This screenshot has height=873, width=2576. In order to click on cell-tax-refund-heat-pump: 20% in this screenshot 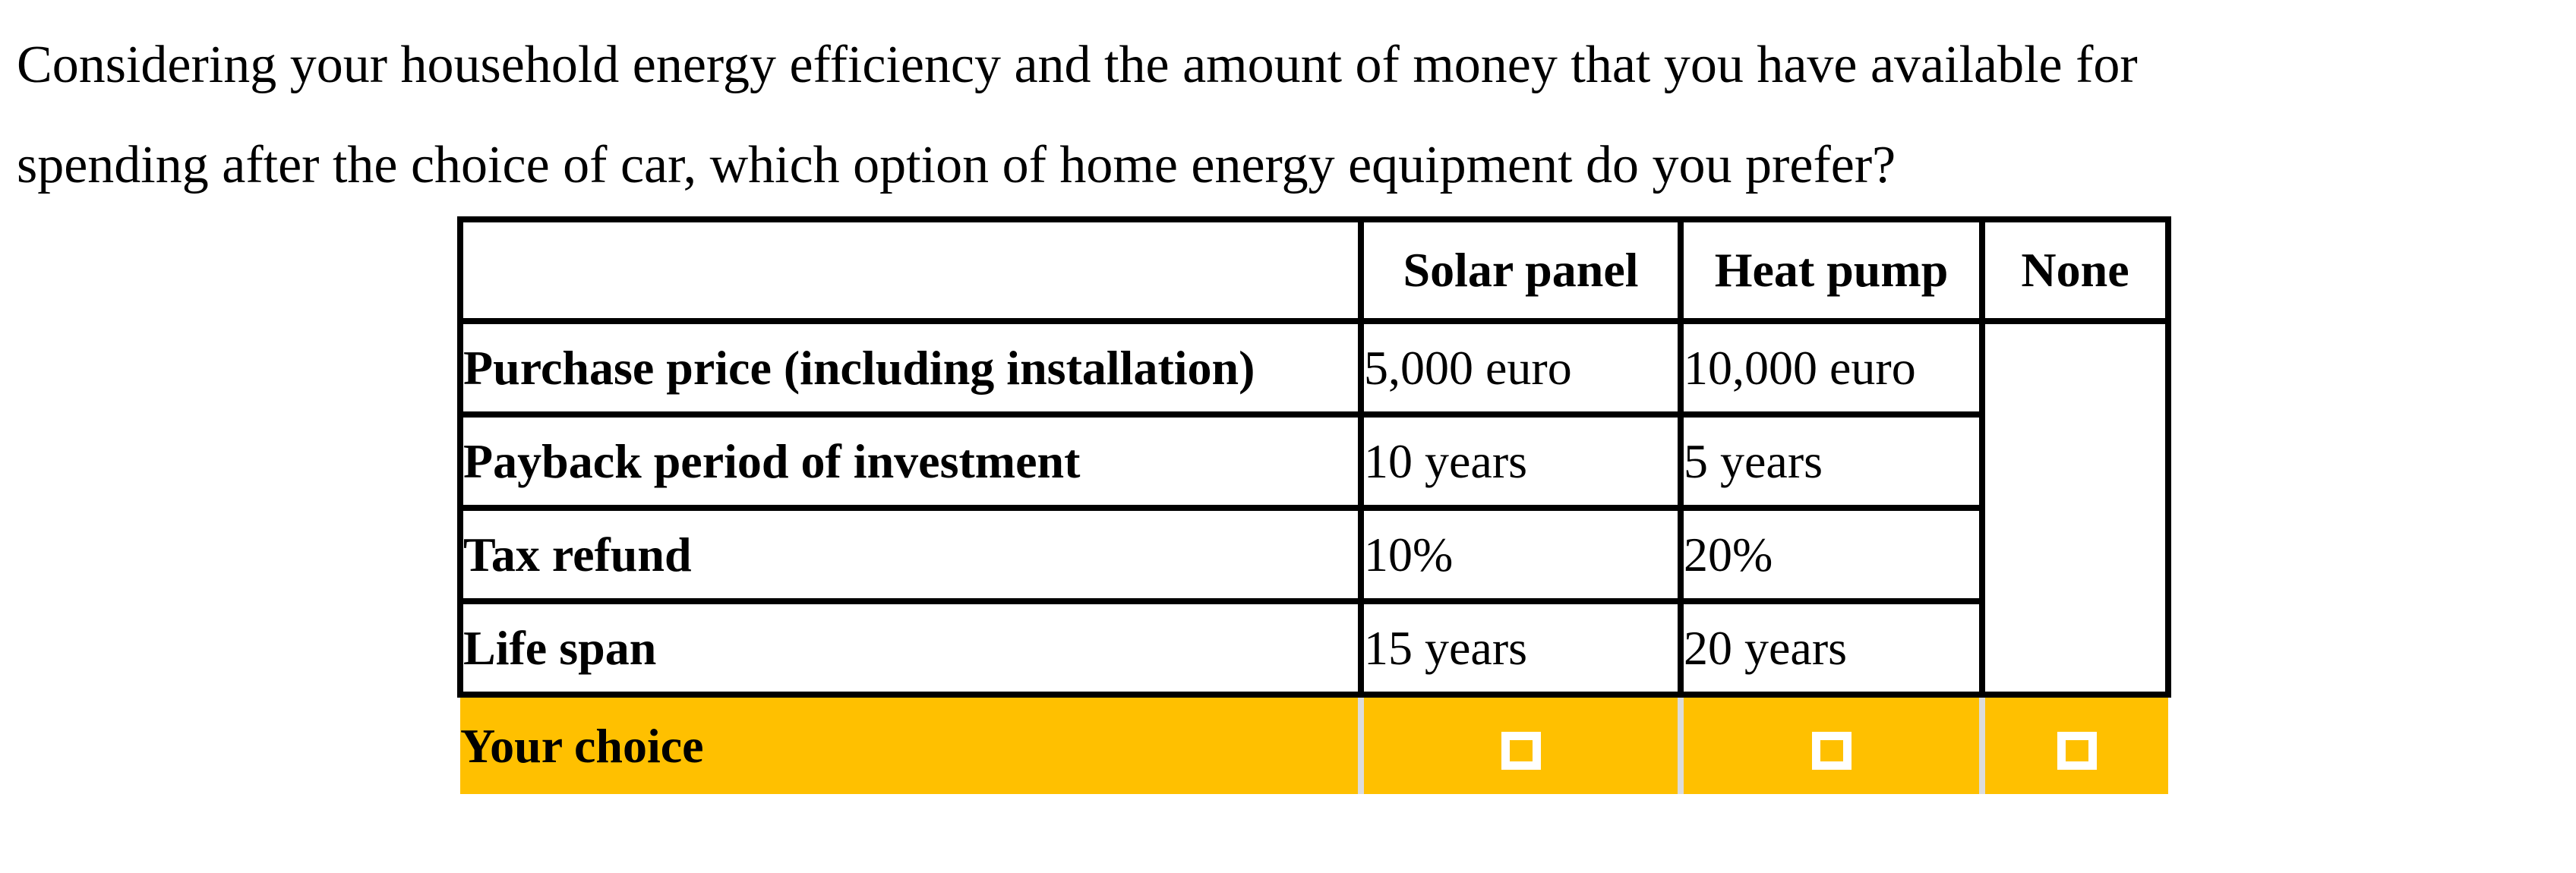, I will do `click(1831, 554)`.